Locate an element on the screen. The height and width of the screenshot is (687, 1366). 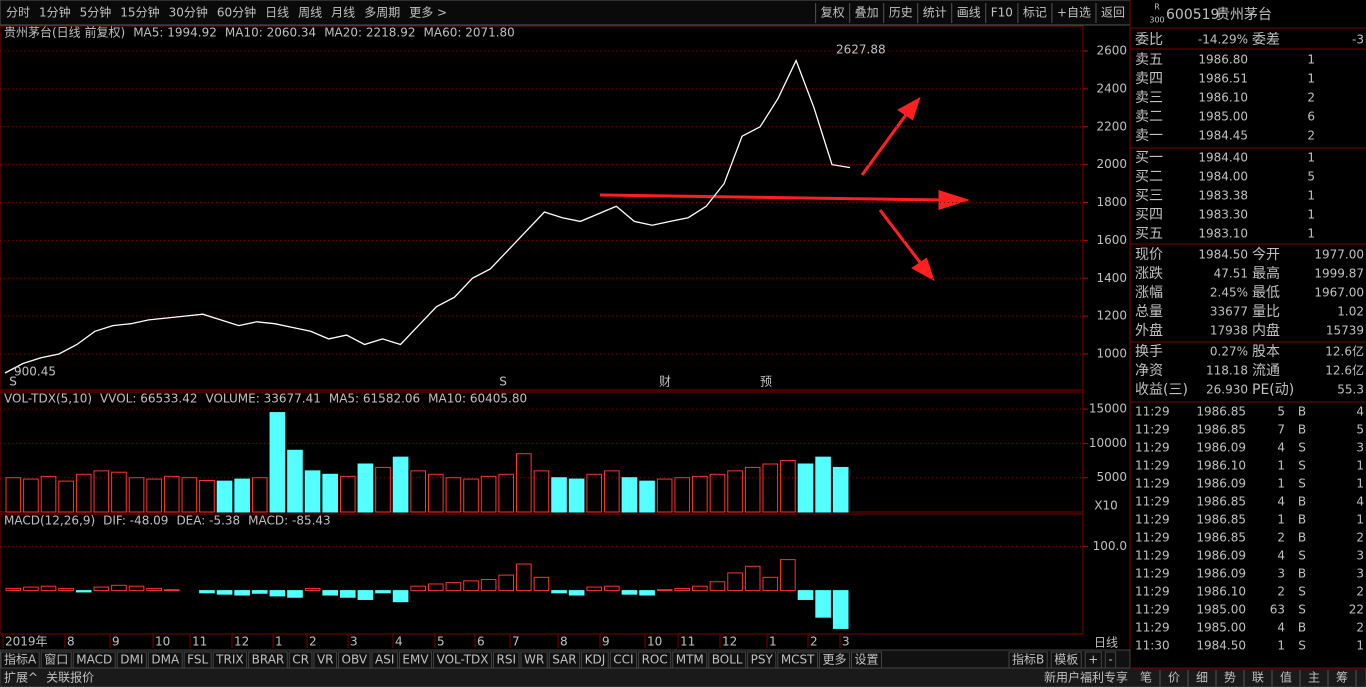
tool-button: 叠加 is located at coordinates (867, 13).